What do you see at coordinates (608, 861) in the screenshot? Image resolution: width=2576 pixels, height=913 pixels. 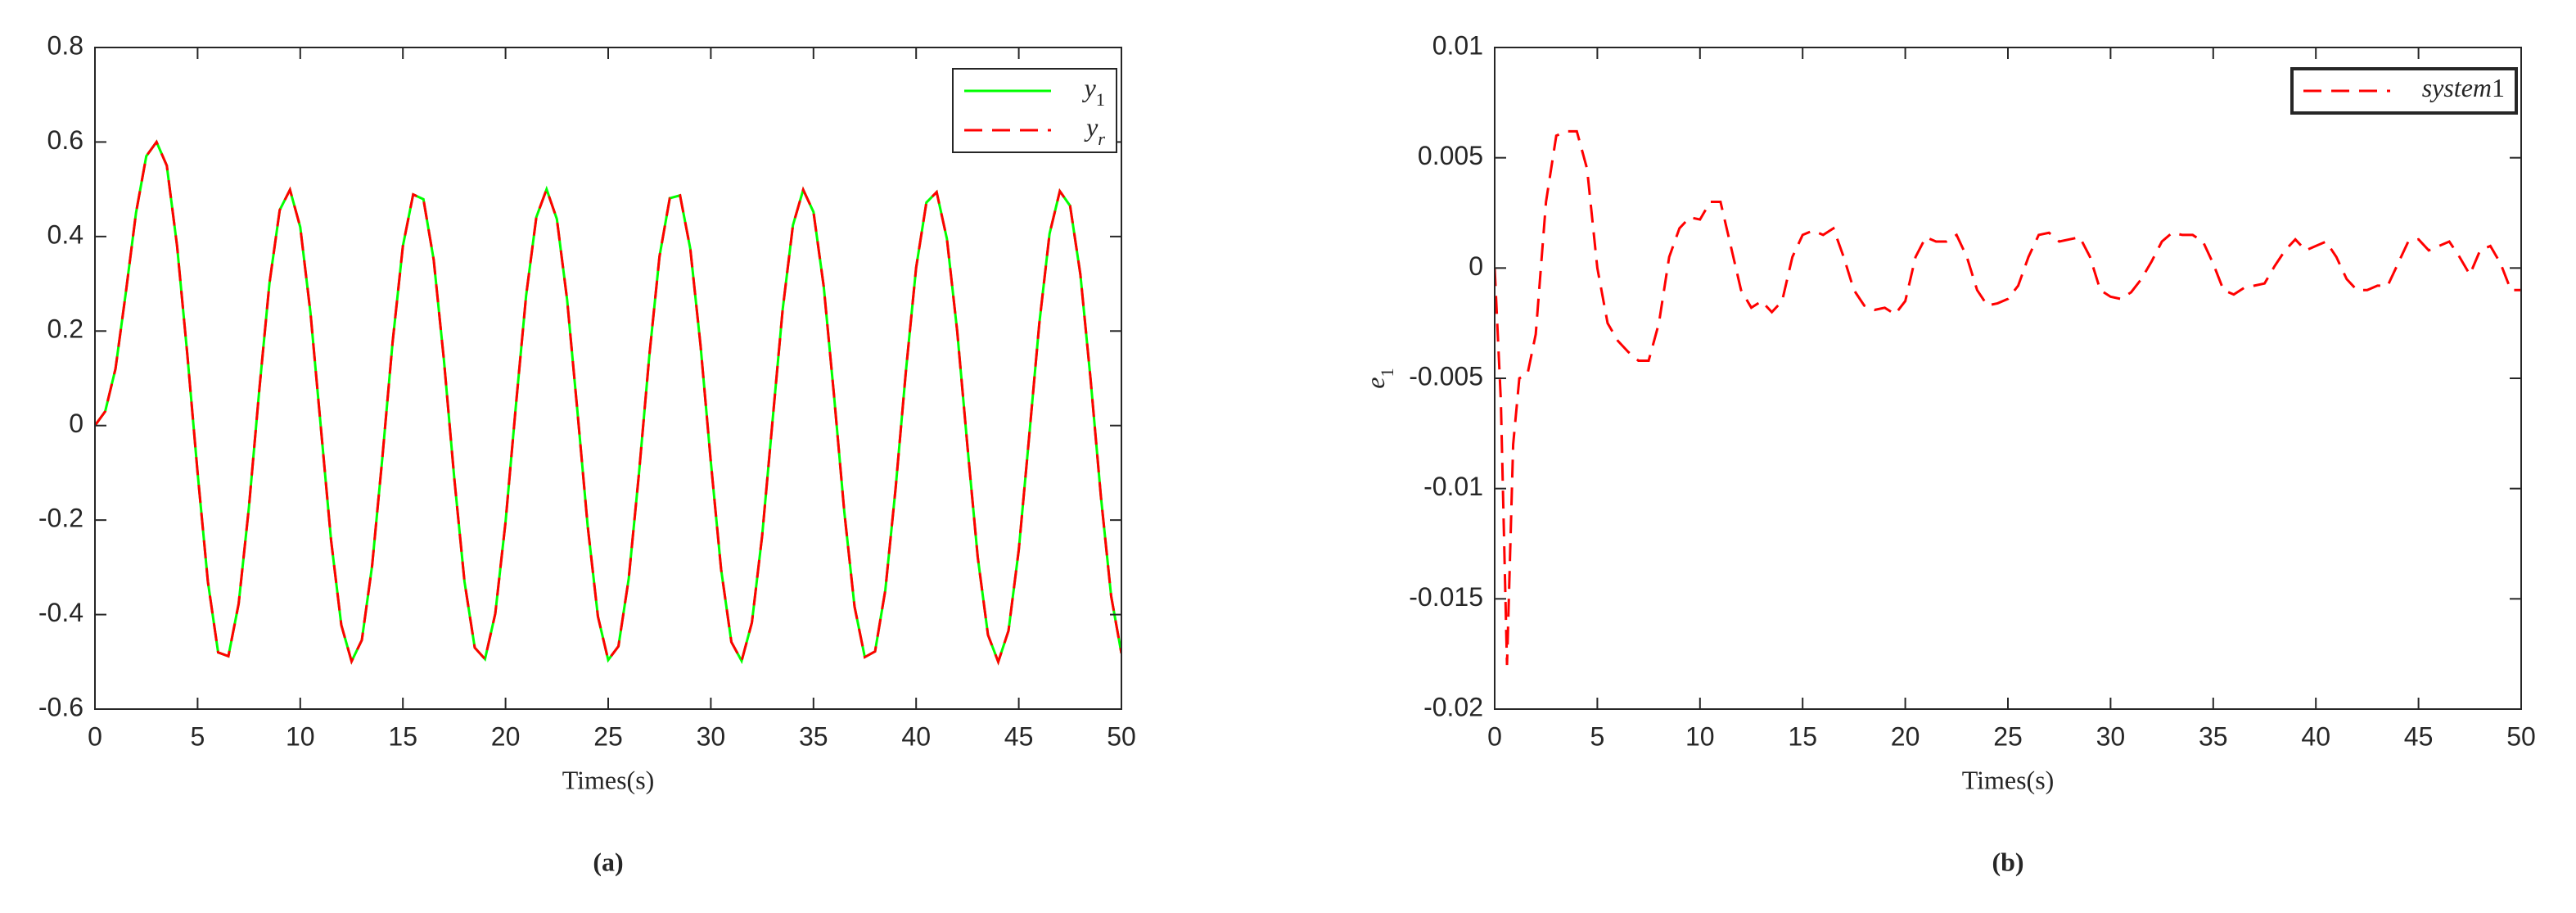 I see `caption: (a)` at bounding box center [608, 861].